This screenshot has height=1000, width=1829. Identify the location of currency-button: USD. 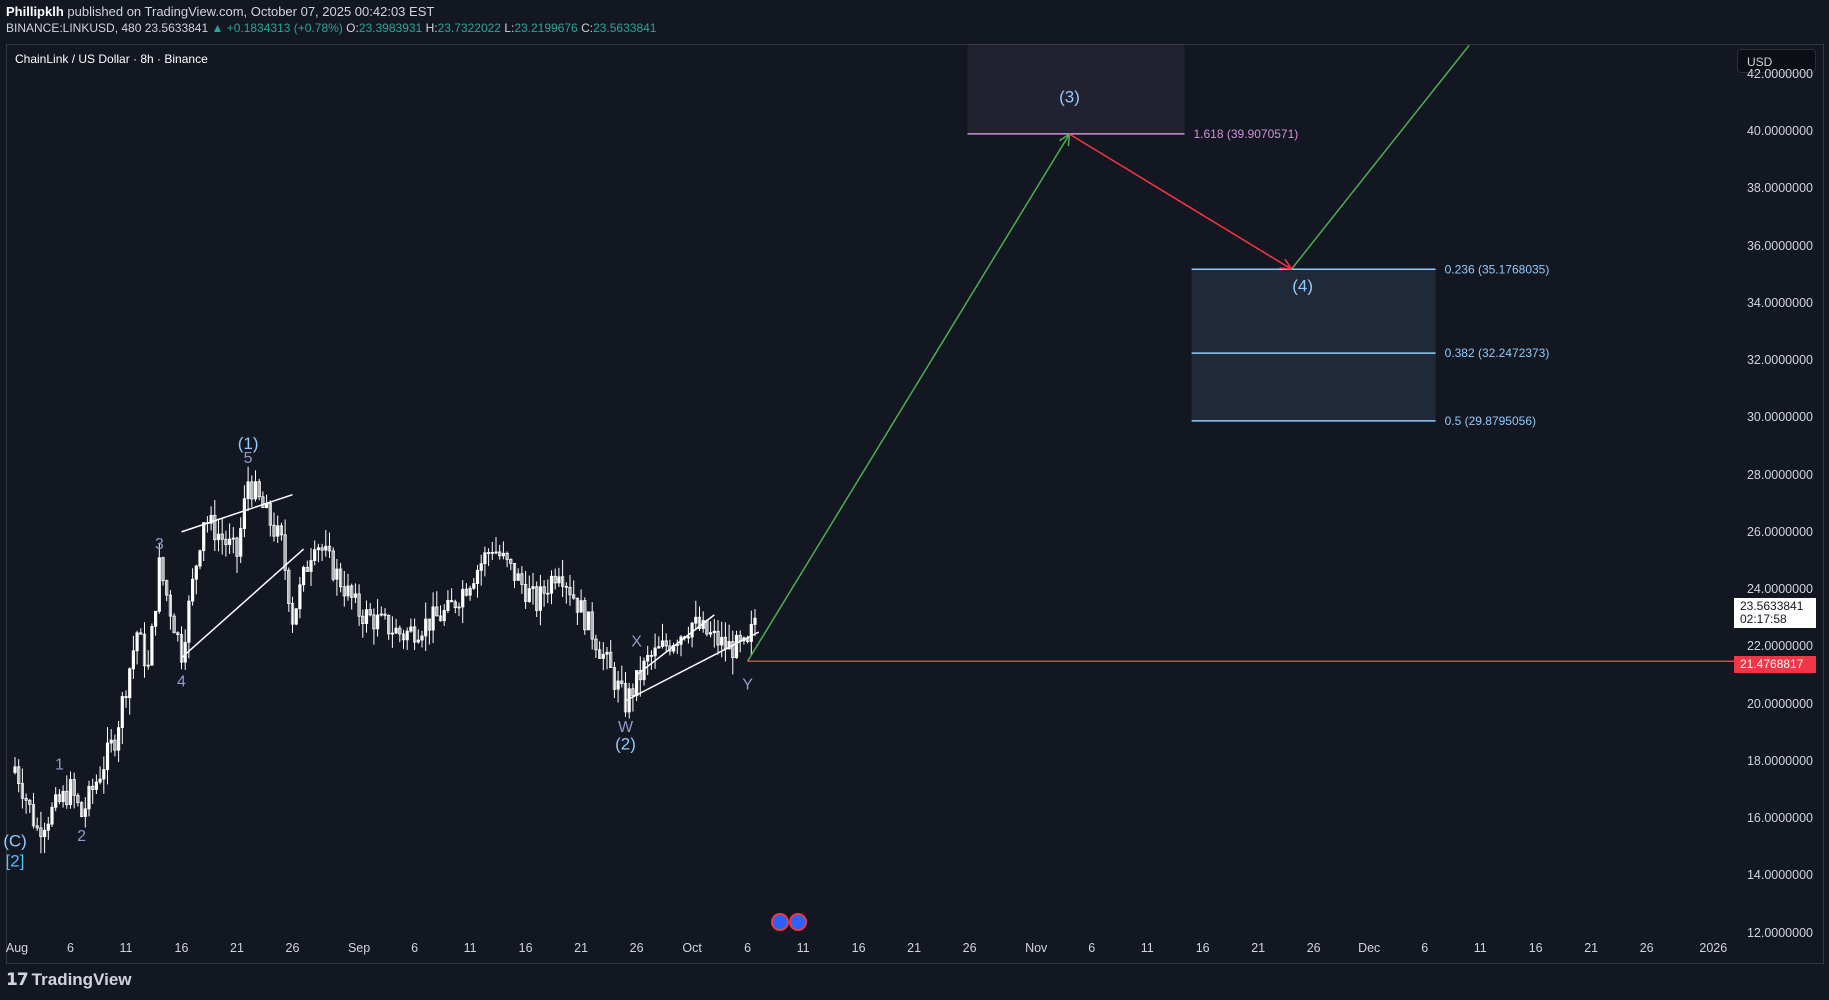
(1776, 61).